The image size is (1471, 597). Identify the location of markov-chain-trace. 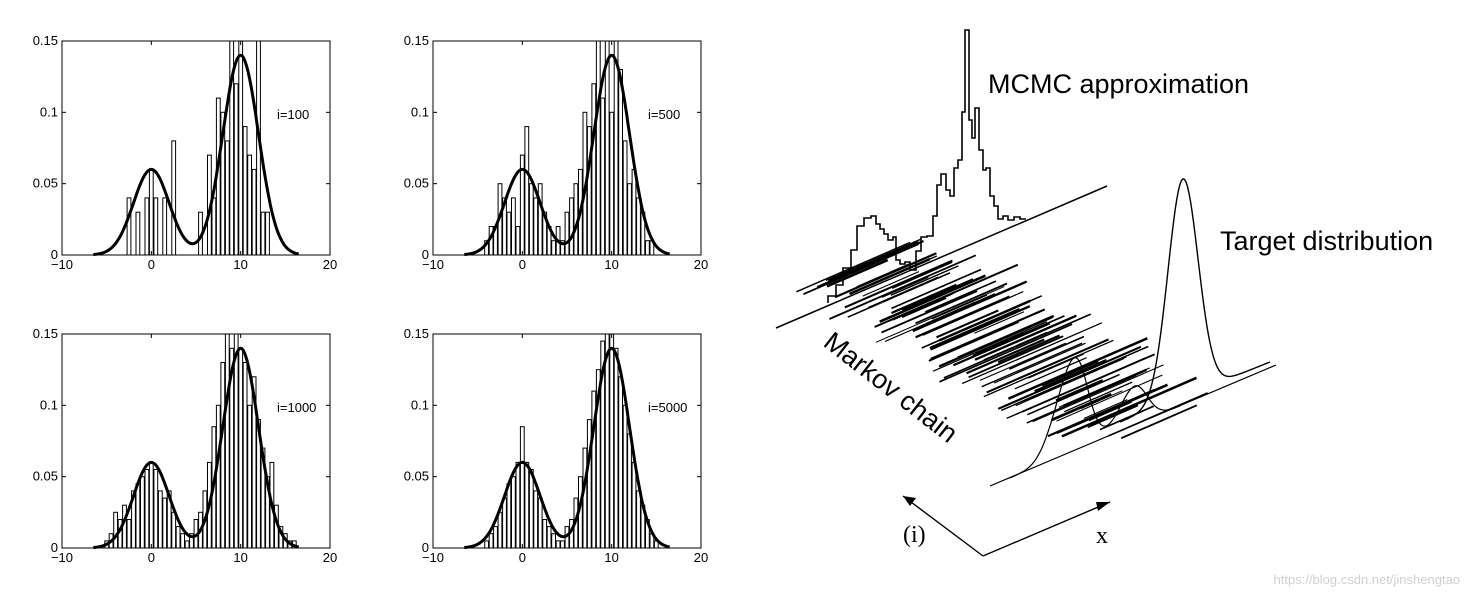
(1002, 339).